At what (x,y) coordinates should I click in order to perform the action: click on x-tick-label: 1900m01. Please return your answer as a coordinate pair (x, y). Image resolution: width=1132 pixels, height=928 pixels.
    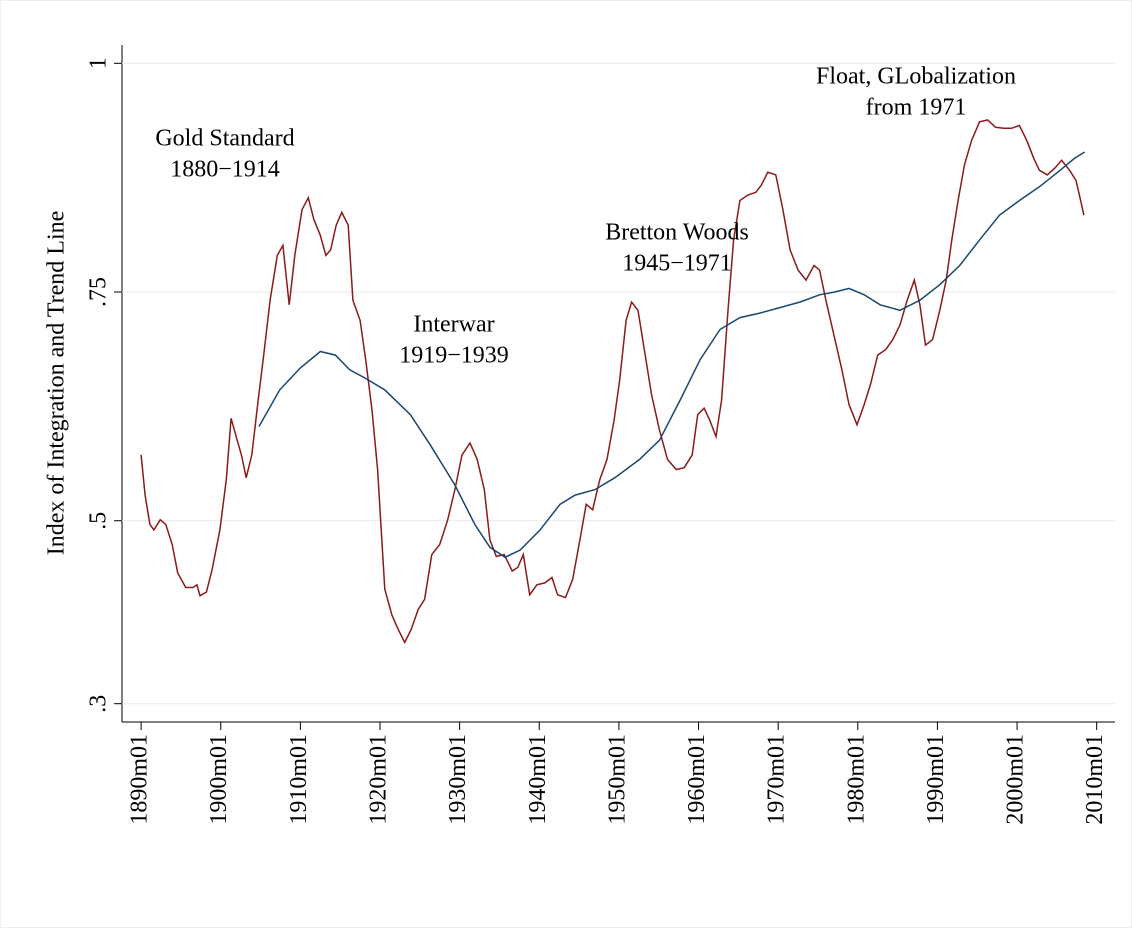
    Looking at the image, I should click on (219, 779).